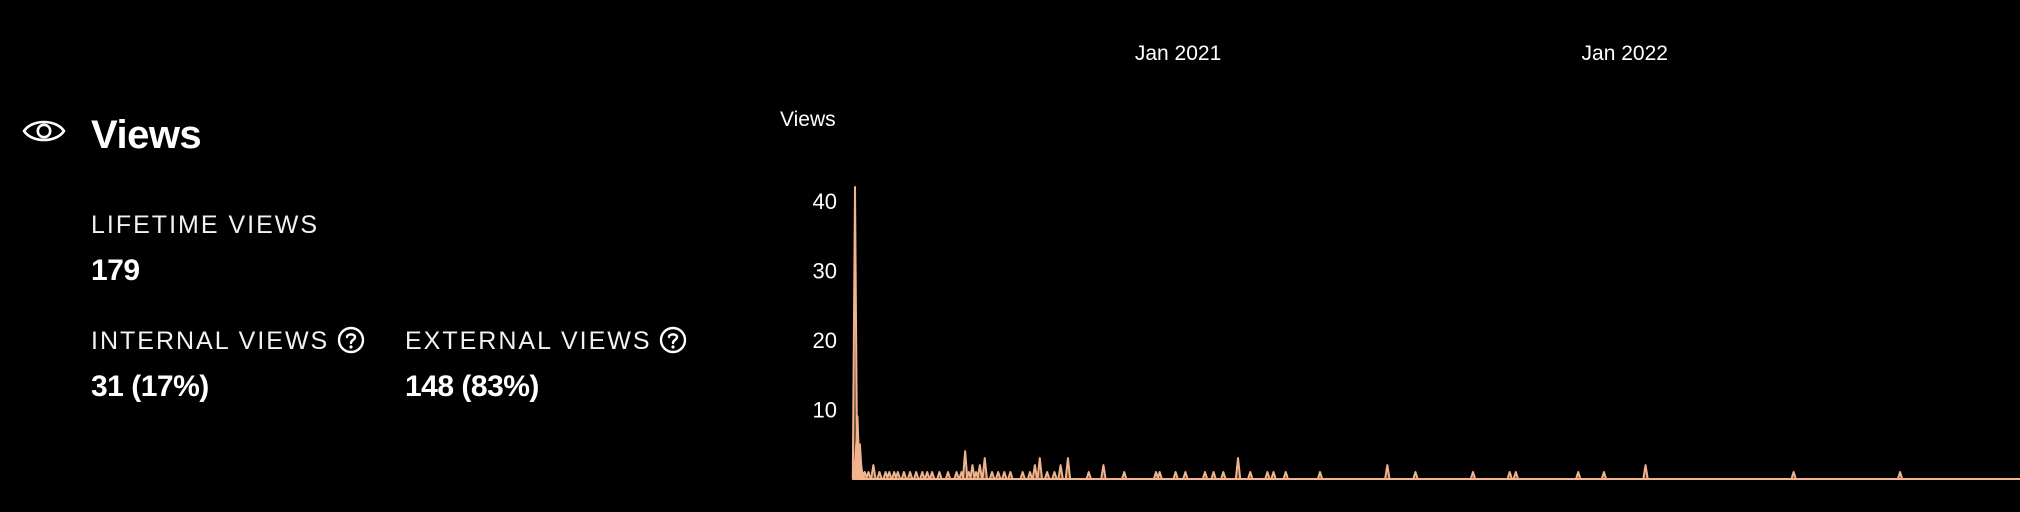 This screenshot has height=512, width=2020. What do you see at coordinates (825, 409) in the screenshot?
I see `y-tick-label: 10` at bounding box center [825, 409].